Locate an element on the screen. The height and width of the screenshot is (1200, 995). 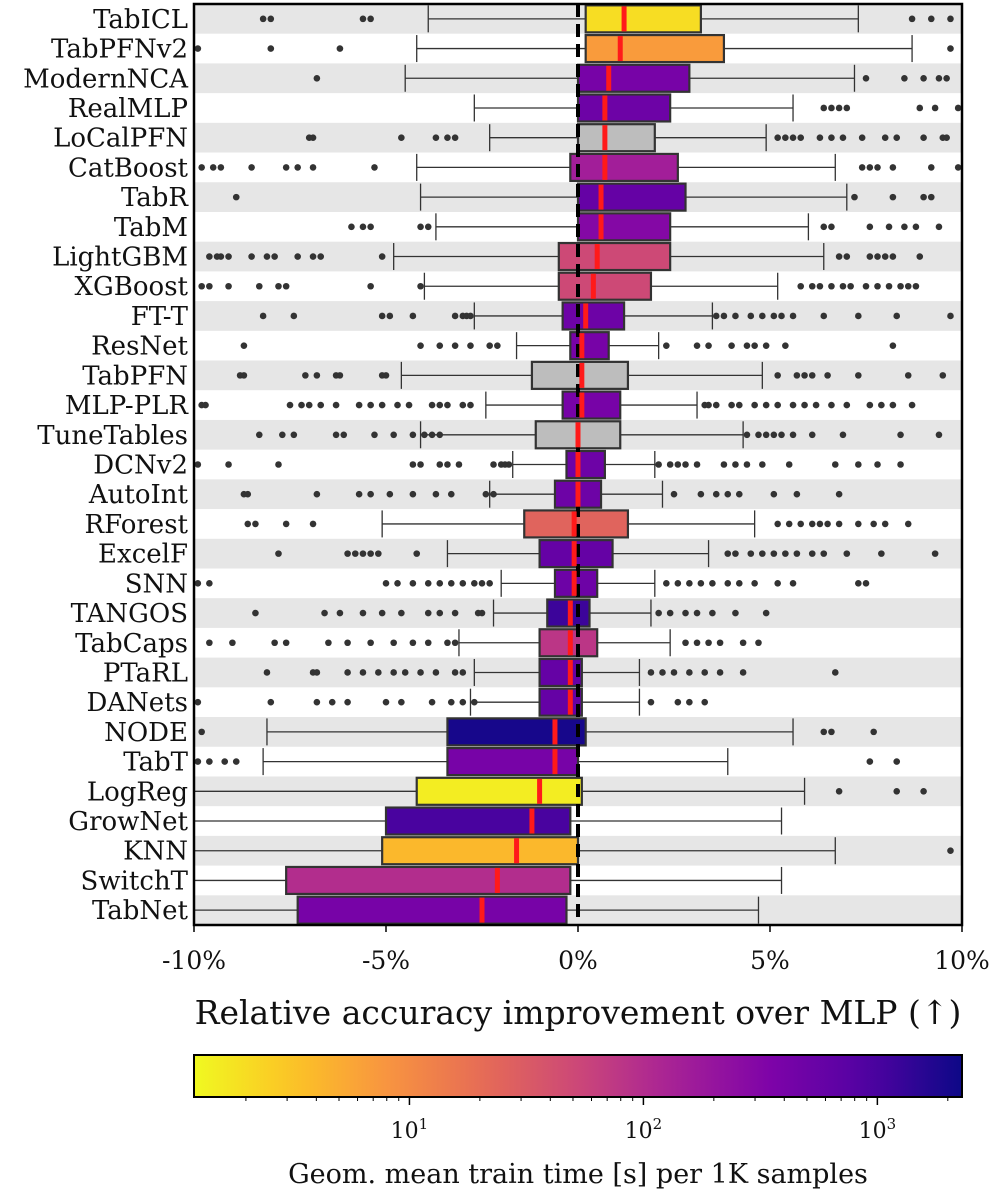
box-grownet is located at coordinates (478, 821).